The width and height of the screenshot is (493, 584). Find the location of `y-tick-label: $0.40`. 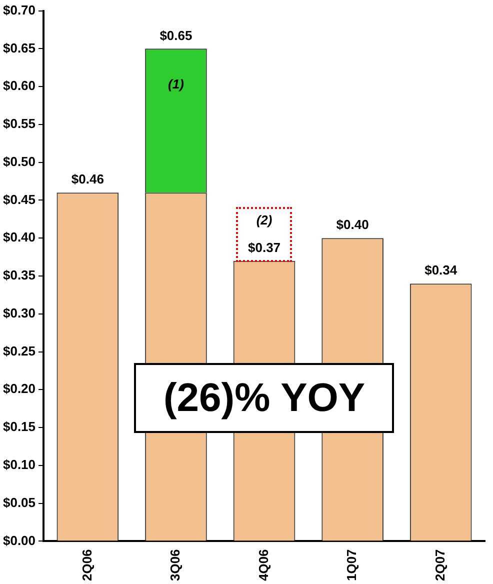

y-tick-label: $0.40 is located at coordinates (19, 237).